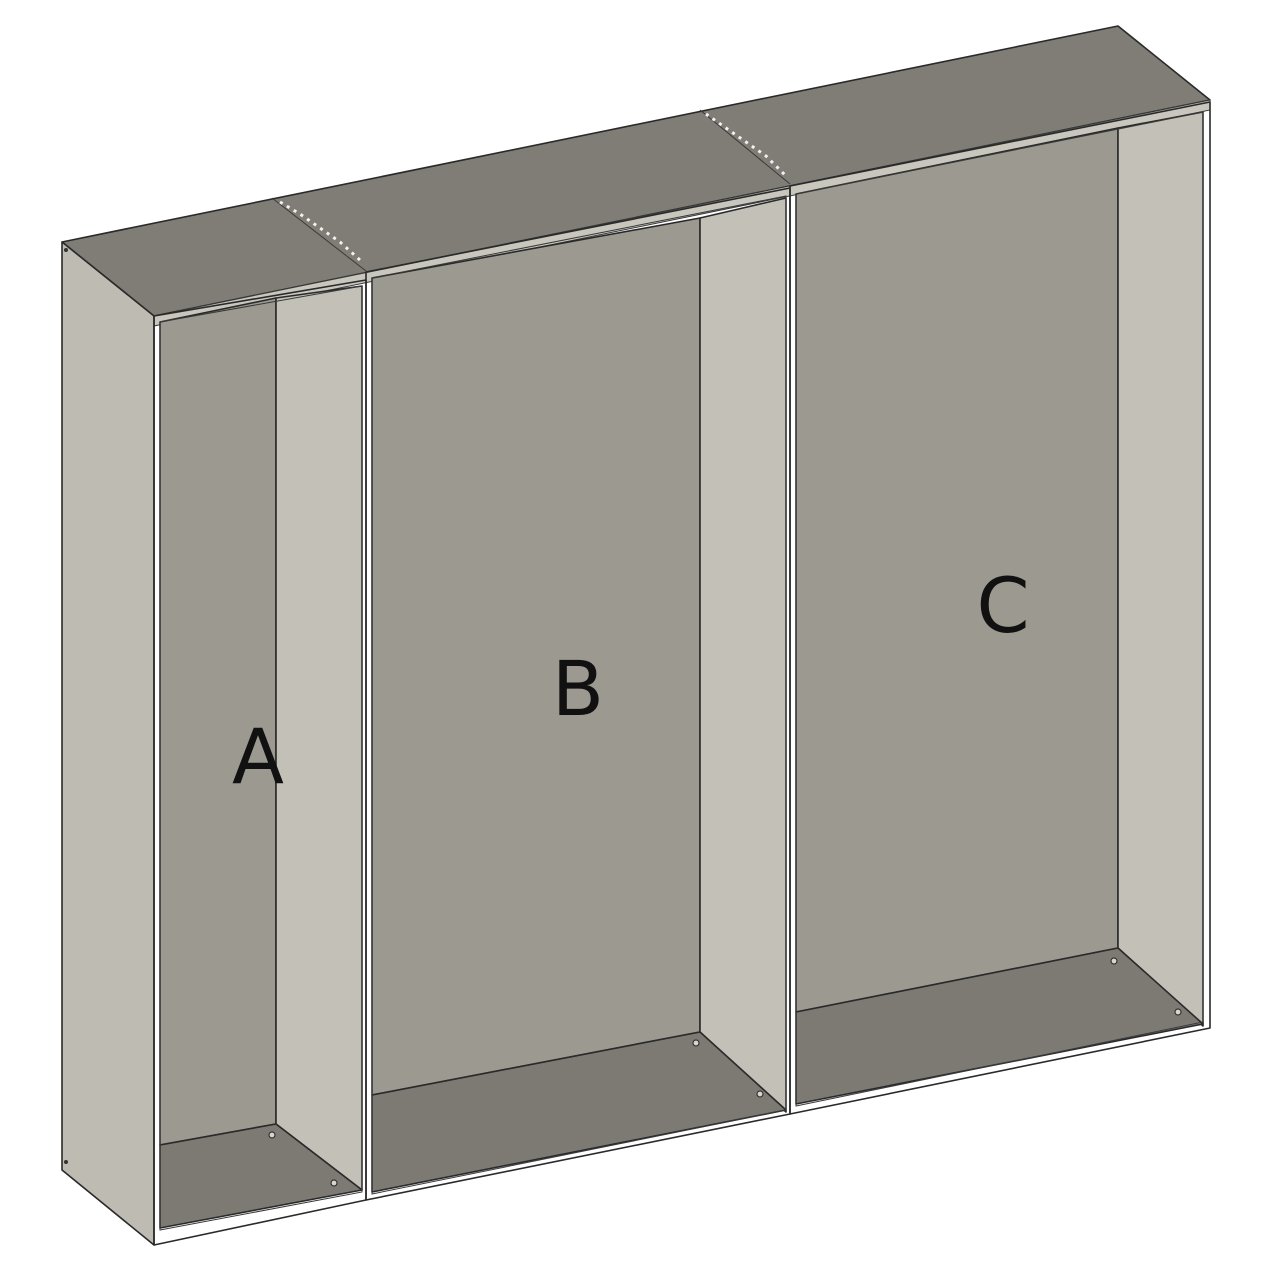 The image size is (1265, 1265). I want to click on cabinet-a, so click(260, 762).